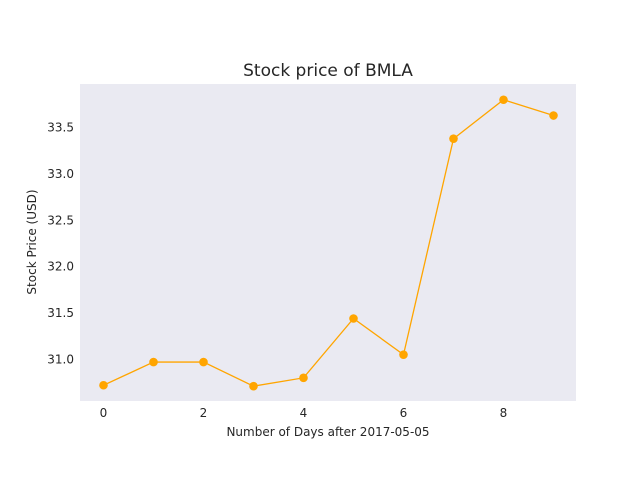 Image resolution: width=640 pixels, height=480 pixels. Describe the element at coordinates (327, 432) in the screenshot. I see `x-axis-label: Number of Days after 2017-05-05` at that location.